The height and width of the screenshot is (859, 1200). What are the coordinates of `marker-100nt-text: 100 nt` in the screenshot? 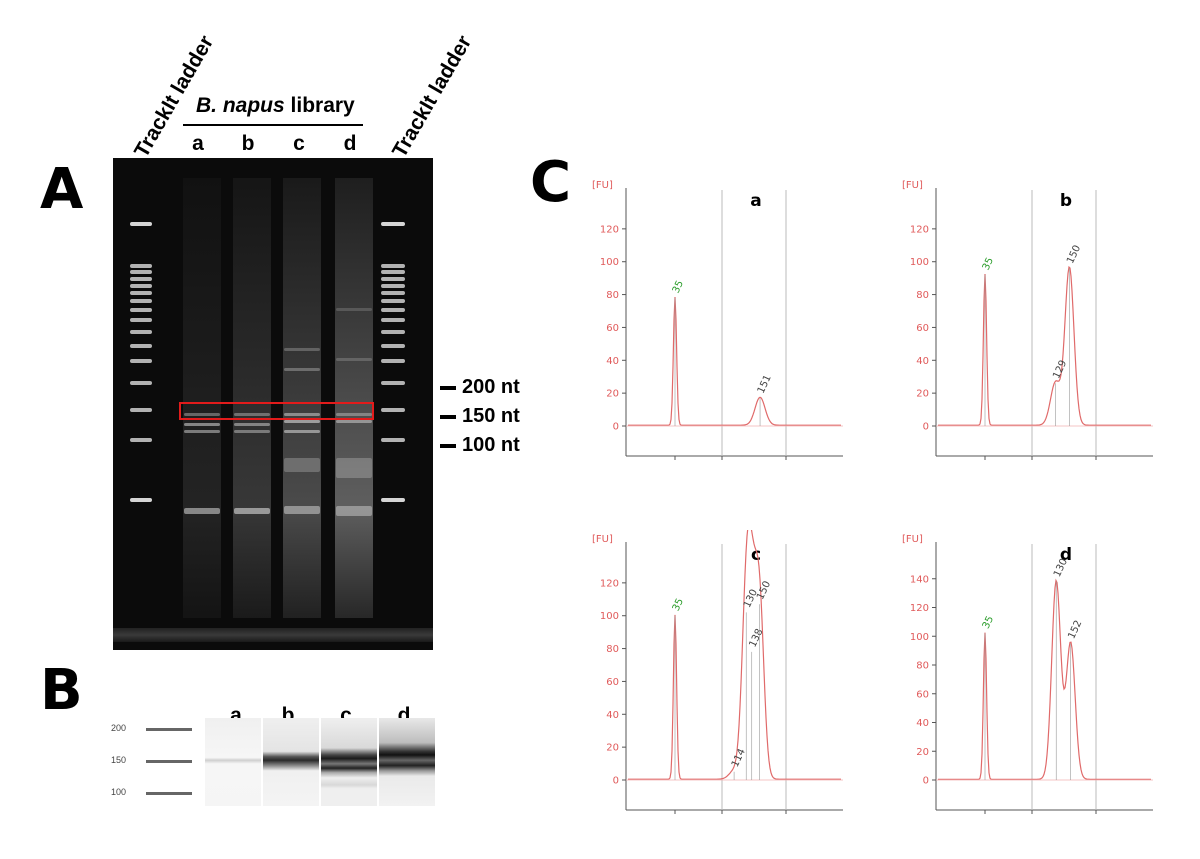 It's located at (491, 445).